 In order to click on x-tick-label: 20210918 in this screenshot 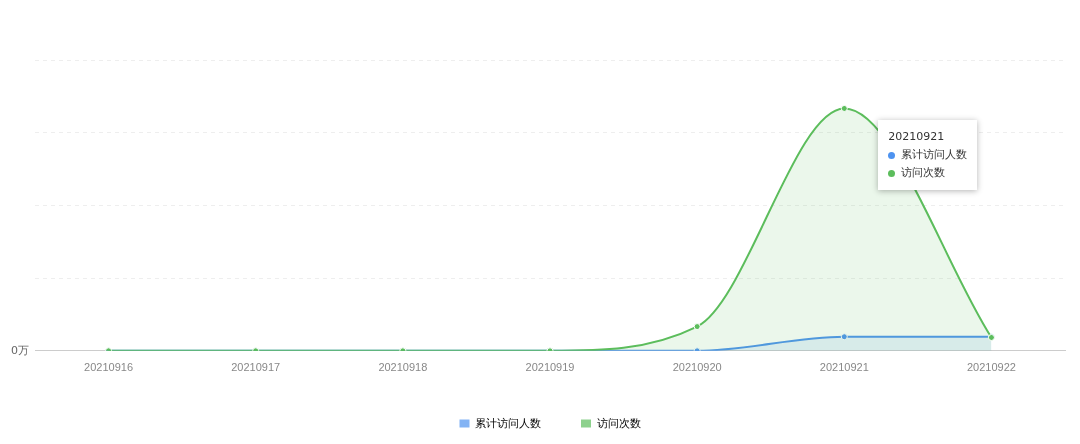, I will do `click(403, 367)`.